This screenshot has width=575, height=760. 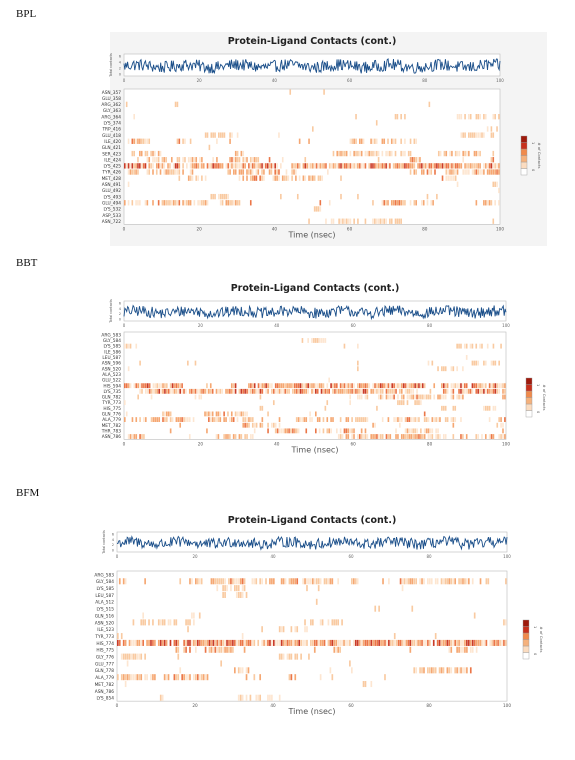 What do you see at coordinates (112, 426) in the screenshot?
I see `residue-label: MET_782` at bounding box center [112, 426].